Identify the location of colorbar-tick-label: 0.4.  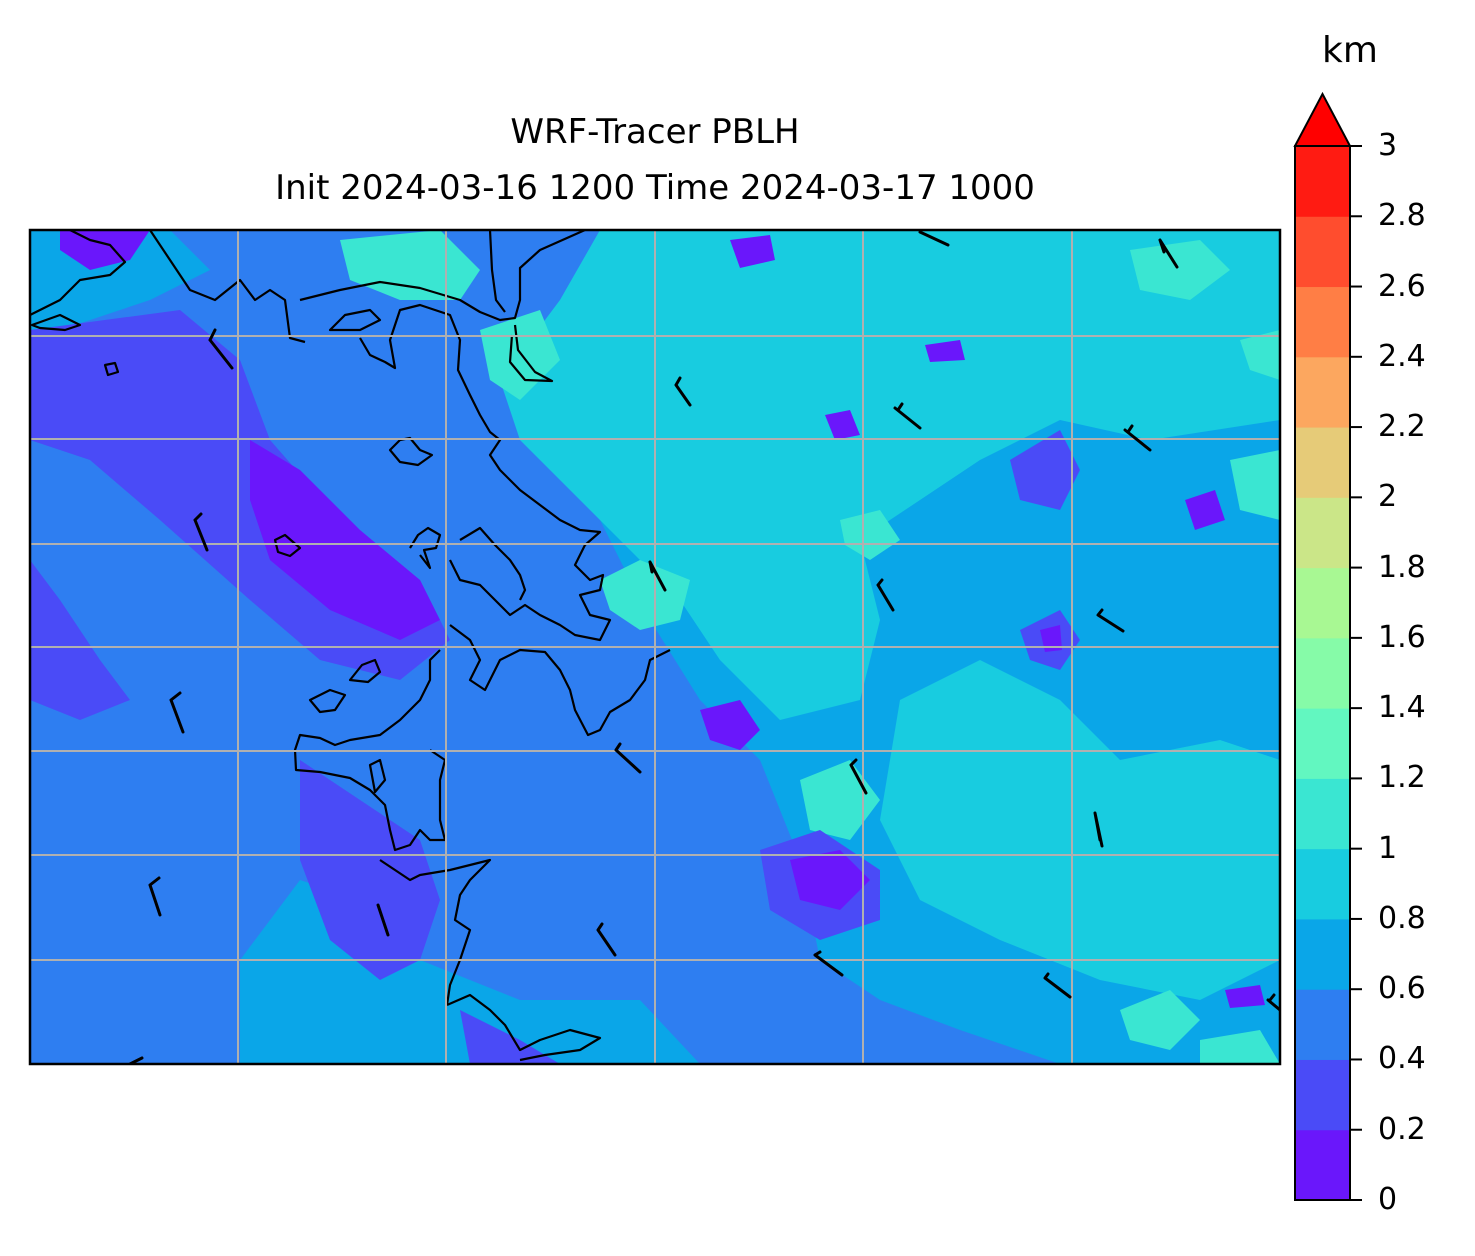
(1402, 1059).